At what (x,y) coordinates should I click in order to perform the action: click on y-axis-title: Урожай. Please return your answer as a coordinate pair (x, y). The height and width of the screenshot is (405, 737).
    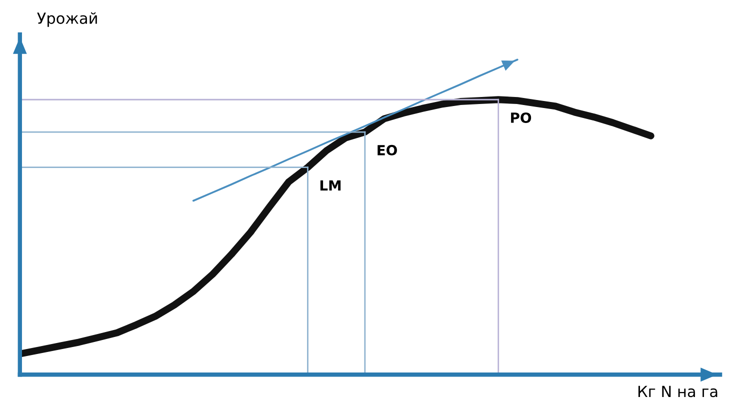
    Looking at the image, I should click on (67, 19).